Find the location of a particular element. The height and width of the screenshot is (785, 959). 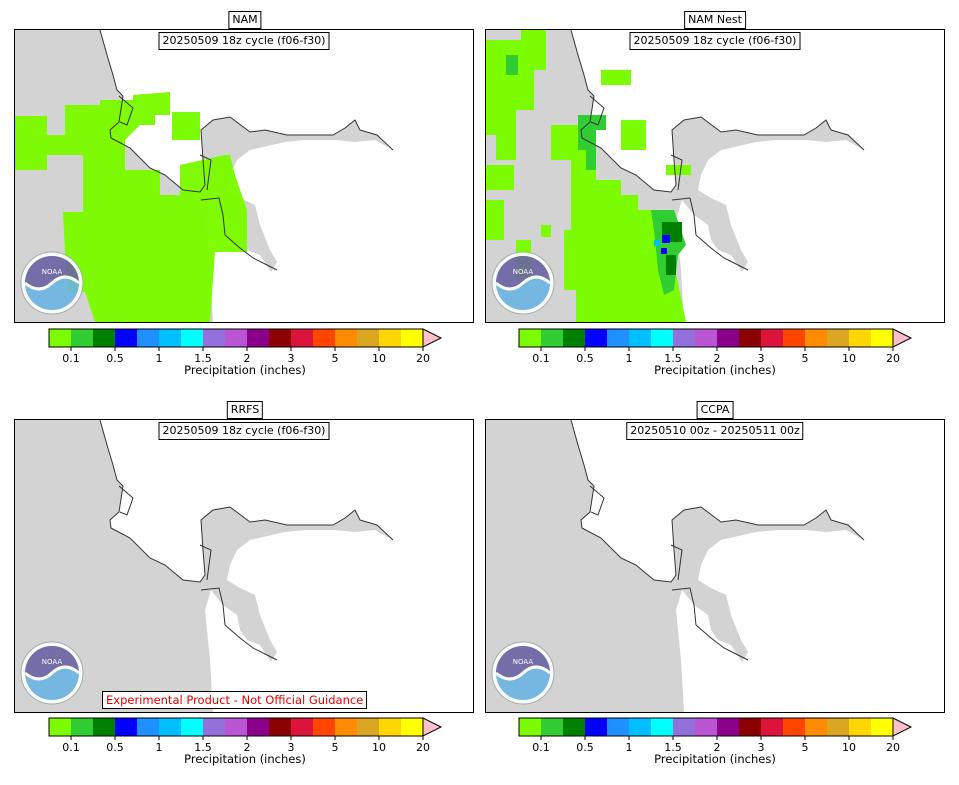

panel-title-namnest: NAM Nest is located at coordinates (715, 20).